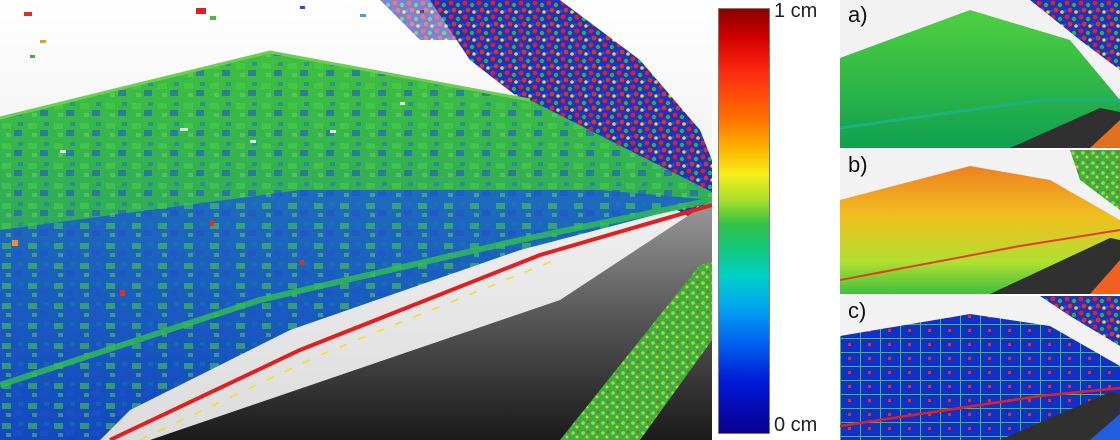 The image size is (1120, 440). What do you see at coordinates (980, 79) in the screenshot?
I see `inset-a-wall` at bounding box center [980, 79].